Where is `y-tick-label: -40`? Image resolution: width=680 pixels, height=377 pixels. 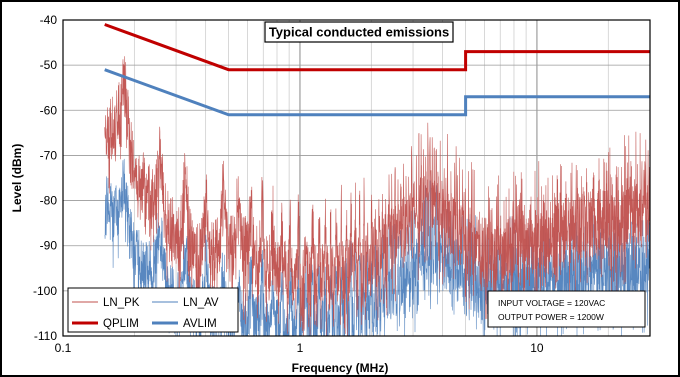
y-tick-label: -40 is located at coordinates (49, 20).